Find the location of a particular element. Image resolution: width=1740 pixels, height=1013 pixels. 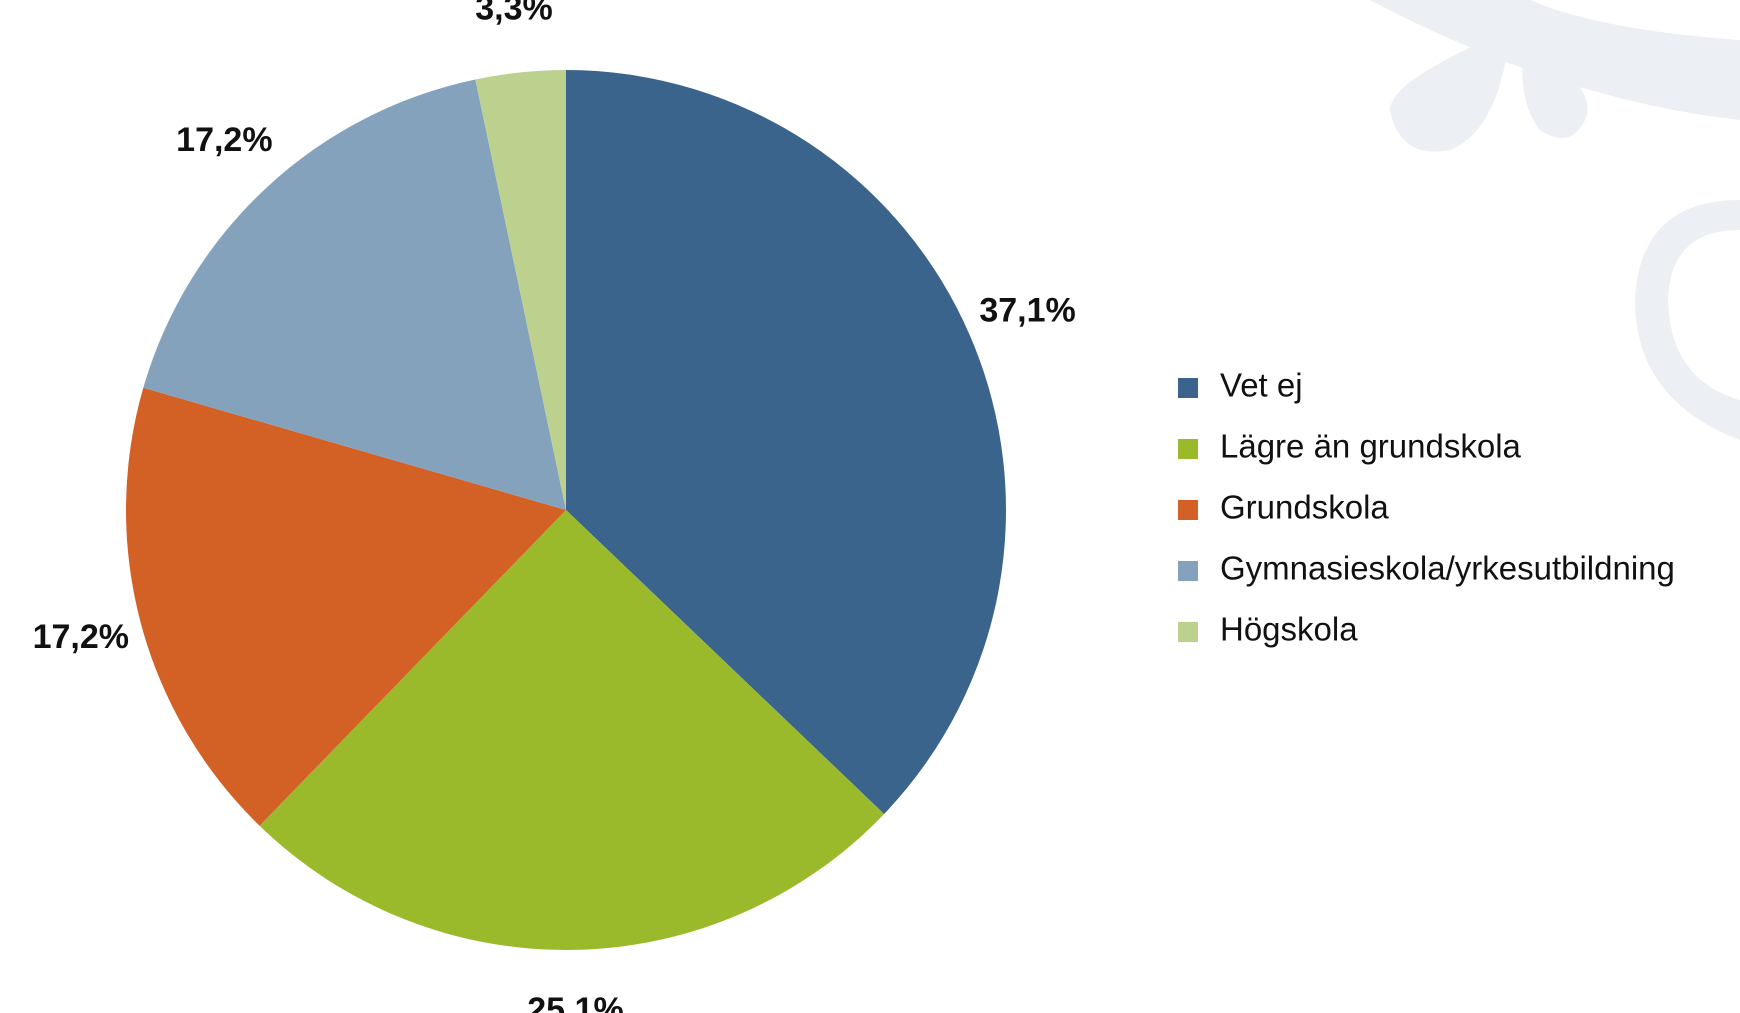

legend-label: Lägre än grundskola is located at coordinates (1371, 446).